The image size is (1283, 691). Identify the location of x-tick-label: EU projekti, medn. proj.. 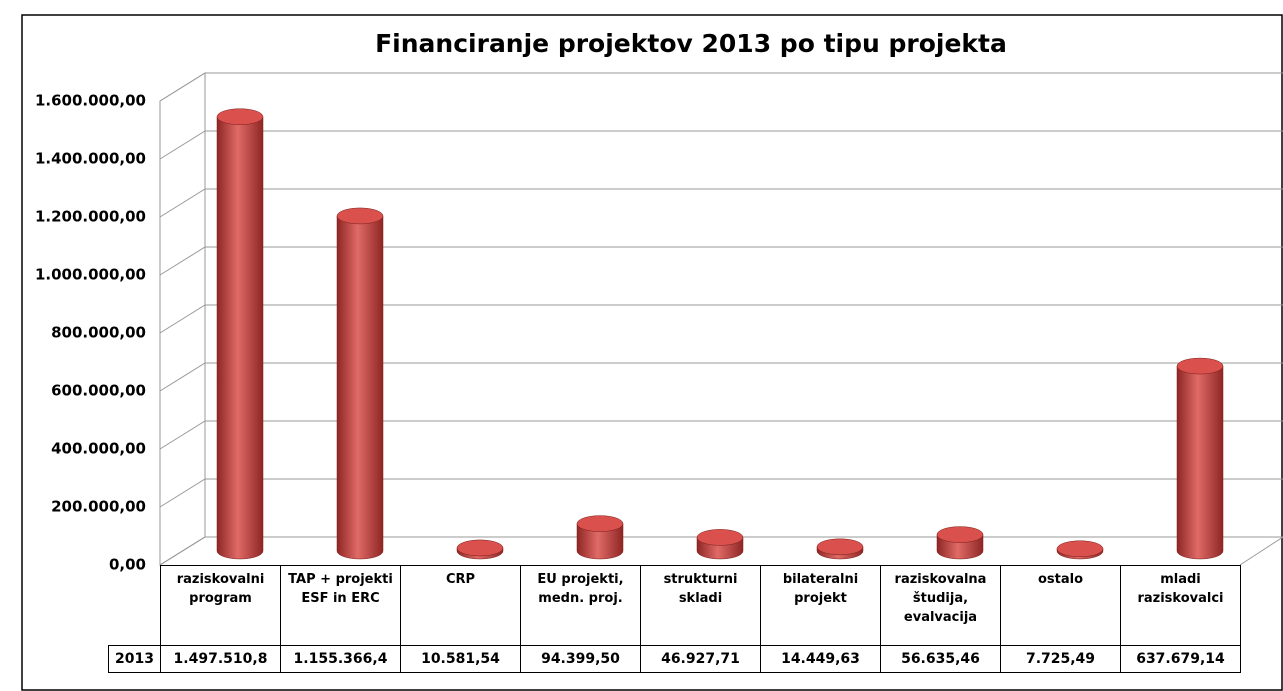
(580, 605).